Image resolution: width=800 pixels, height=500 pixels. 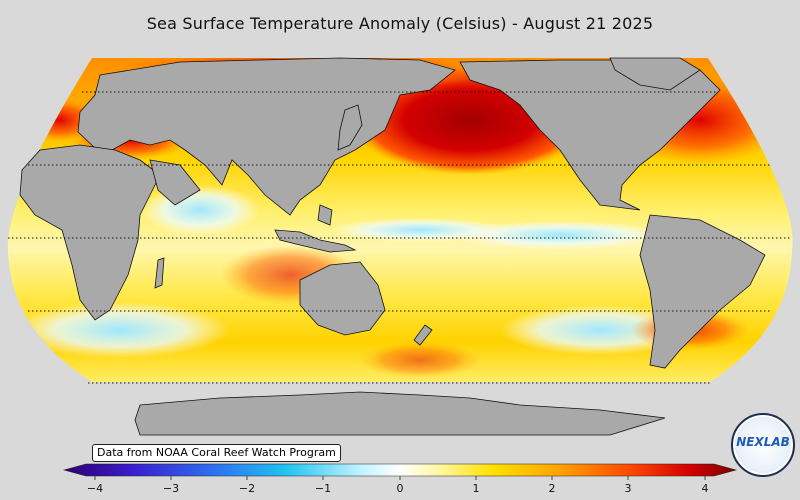 I want to click on colorbar-tick-label: −4, so click(x=95, y=488).